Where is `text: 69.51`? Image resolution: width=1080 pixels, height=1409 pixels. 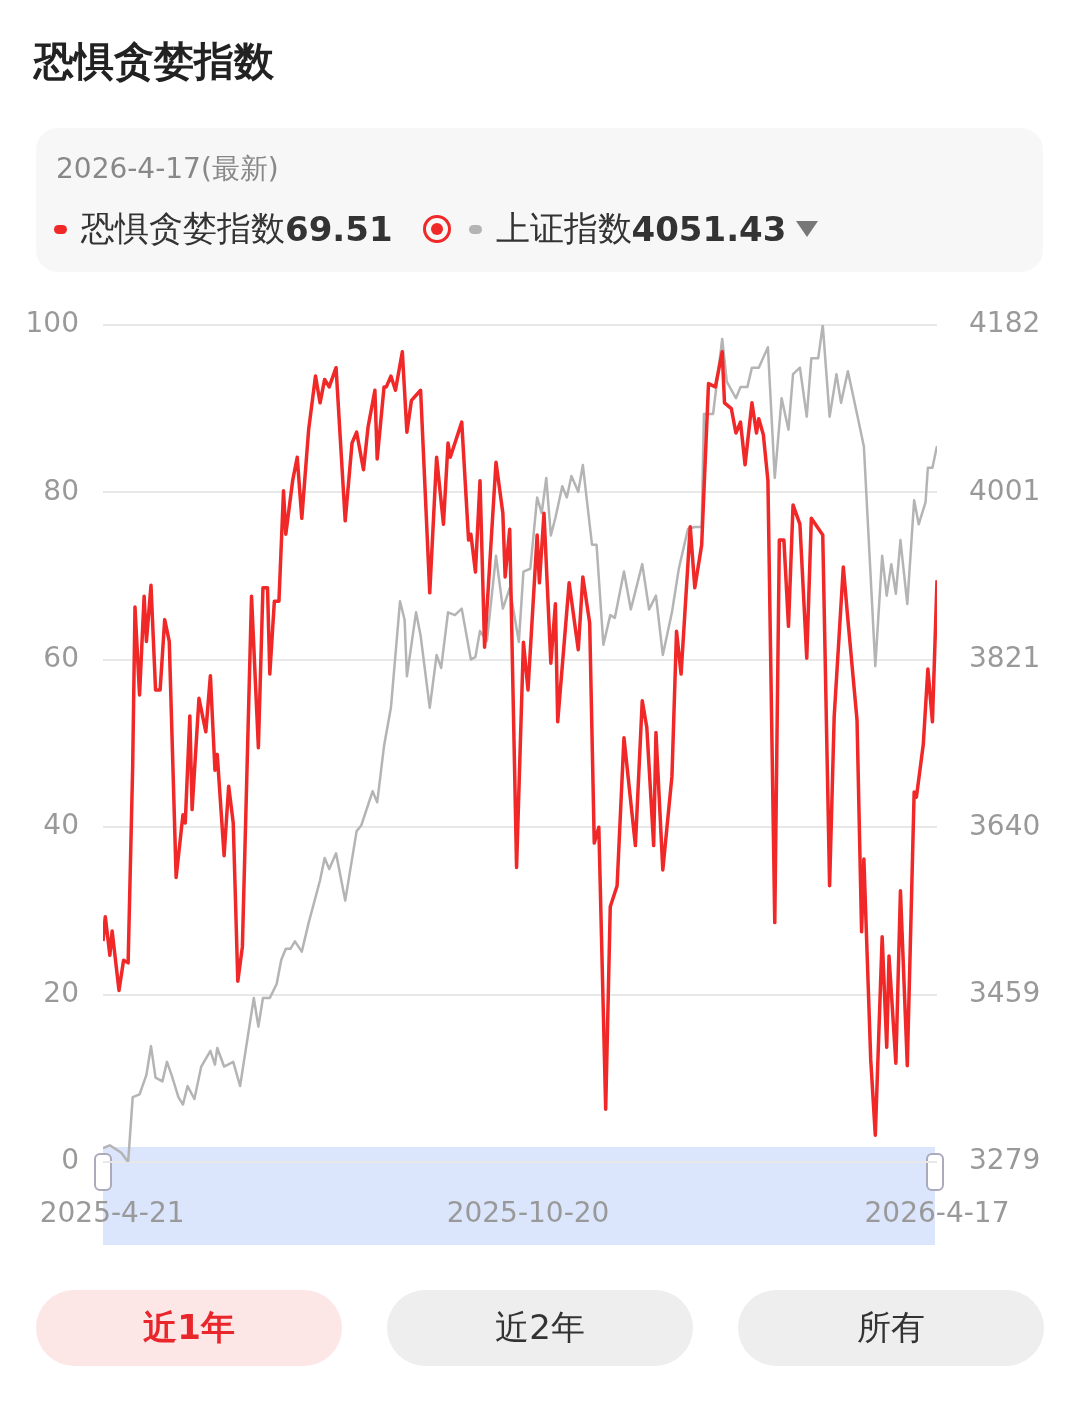 text: 69.51 is located at coordinates (339, 229).